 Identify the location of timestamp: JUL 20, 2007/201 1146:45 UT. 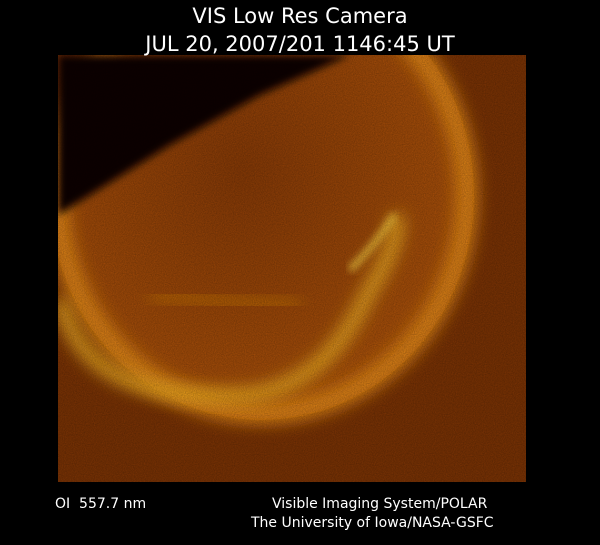
(299, 44).